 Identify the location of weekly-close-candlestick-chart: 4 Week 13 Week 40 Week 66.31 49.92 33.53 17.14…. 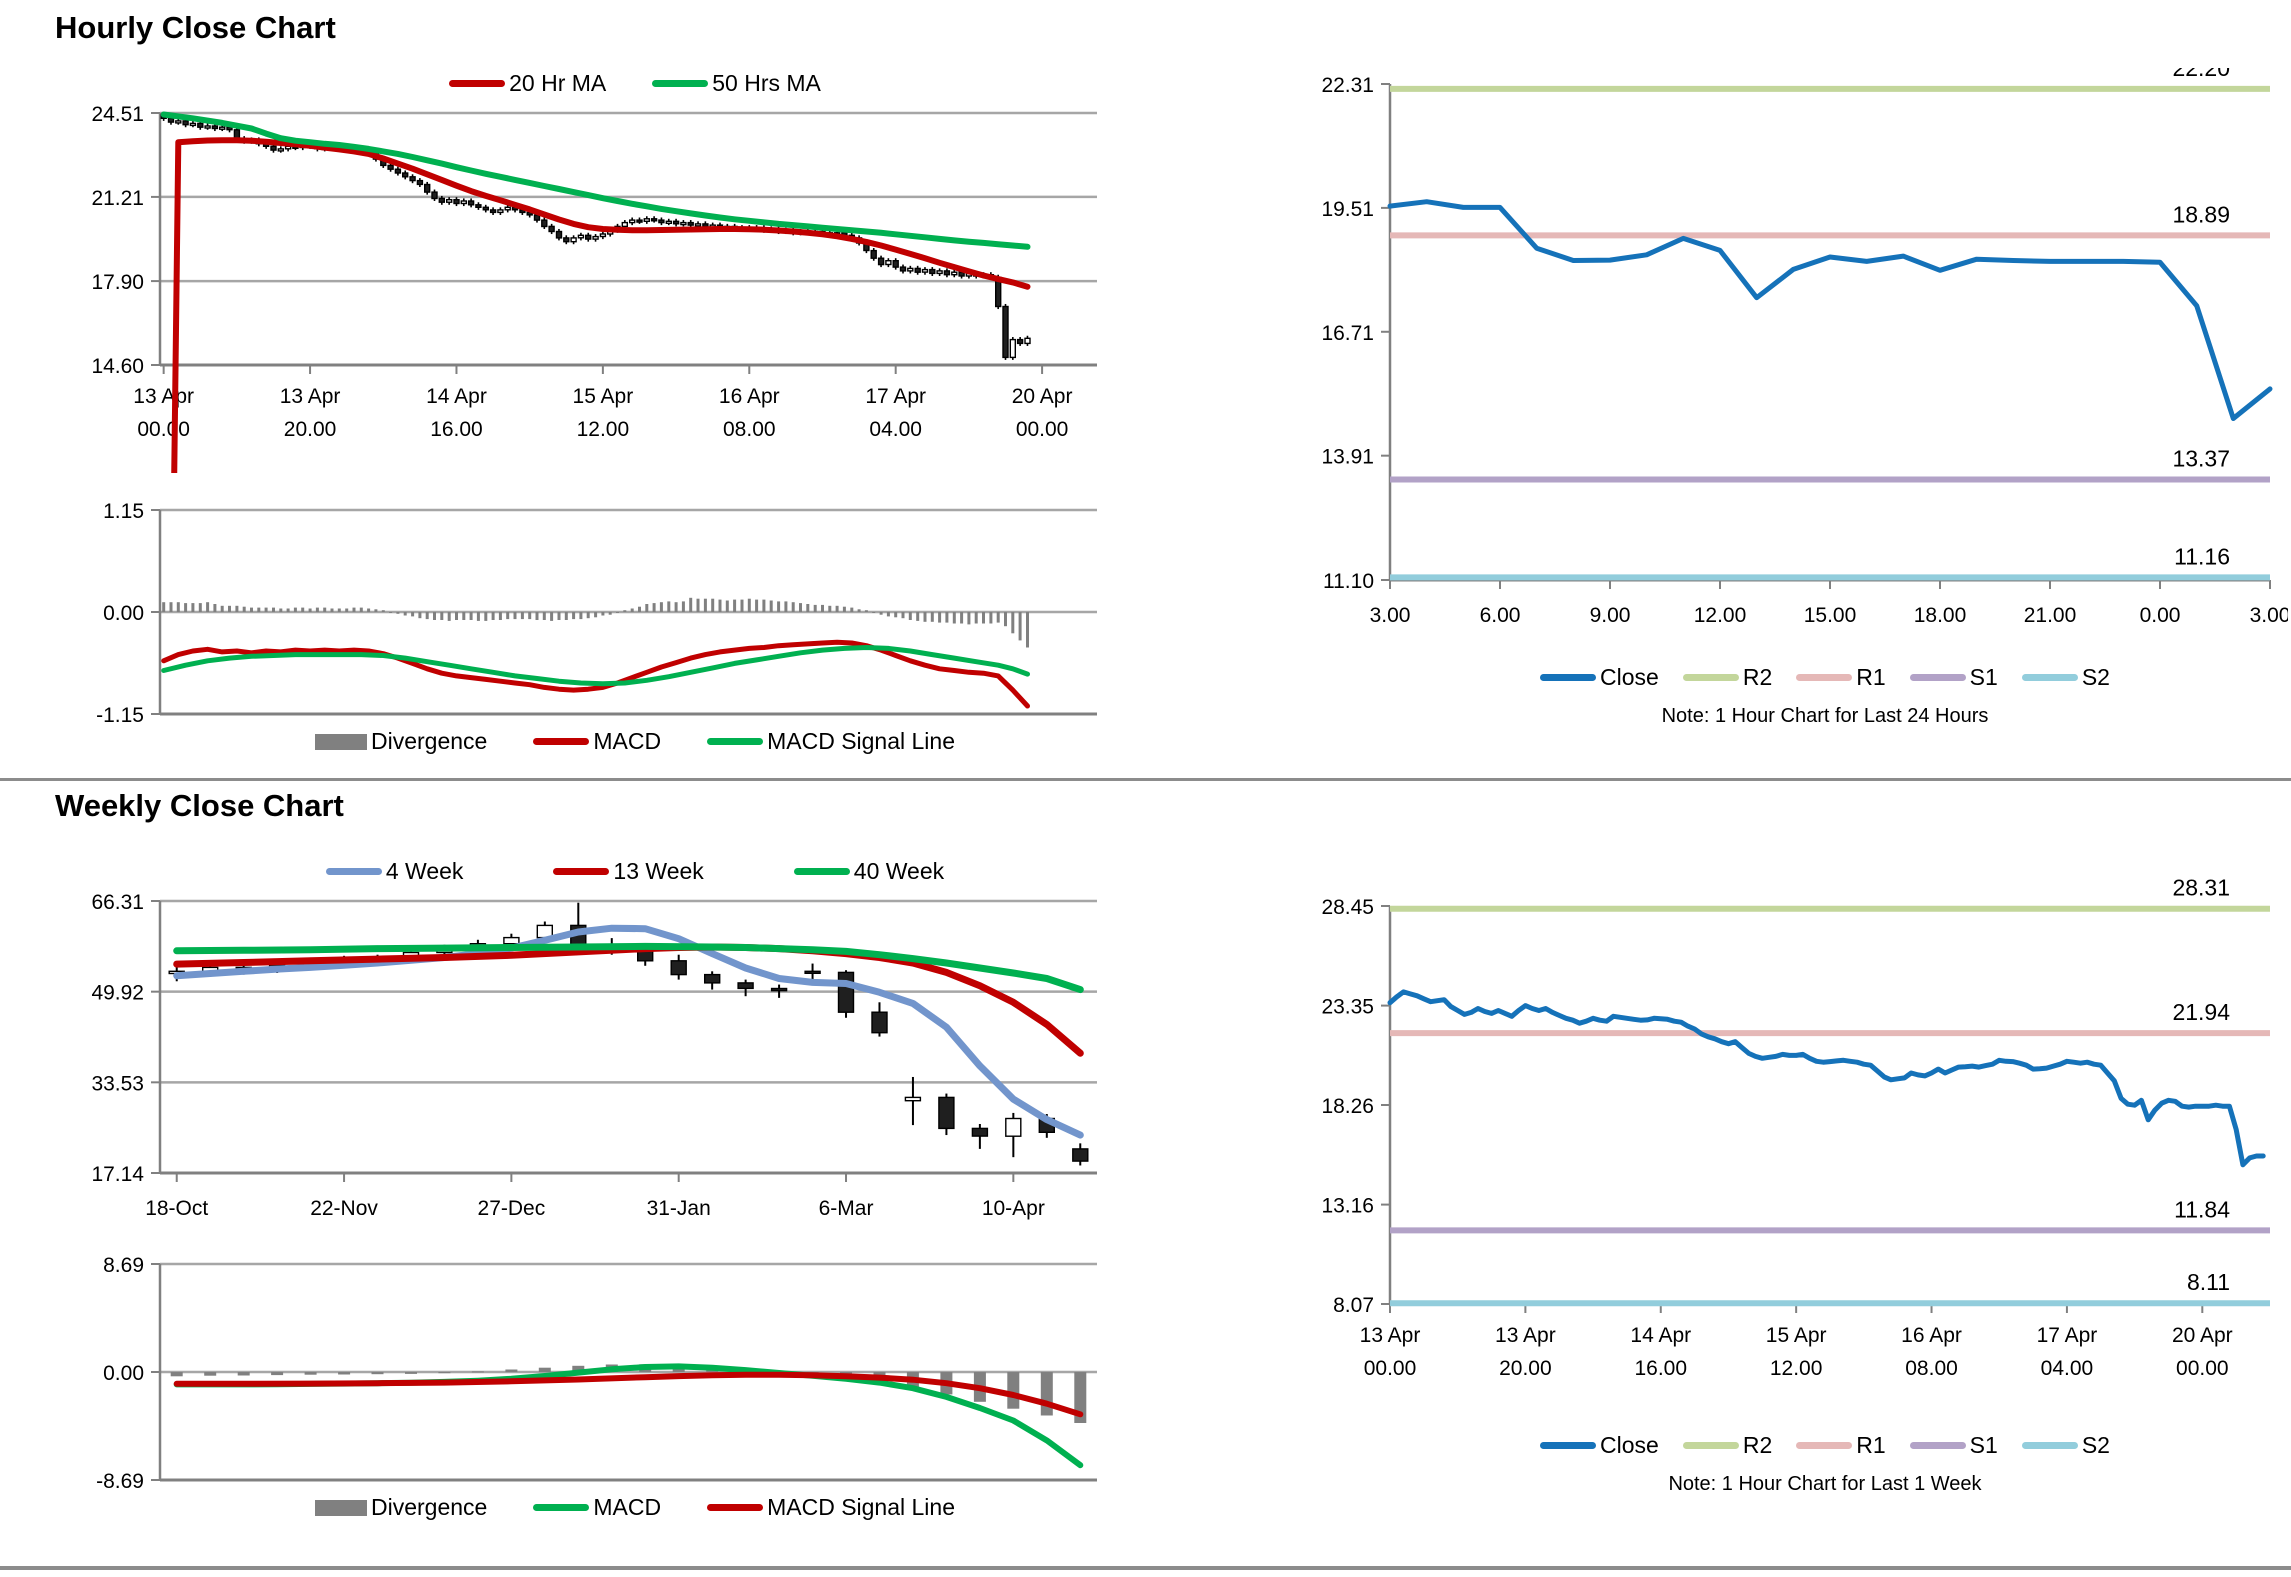
(590, 1045).